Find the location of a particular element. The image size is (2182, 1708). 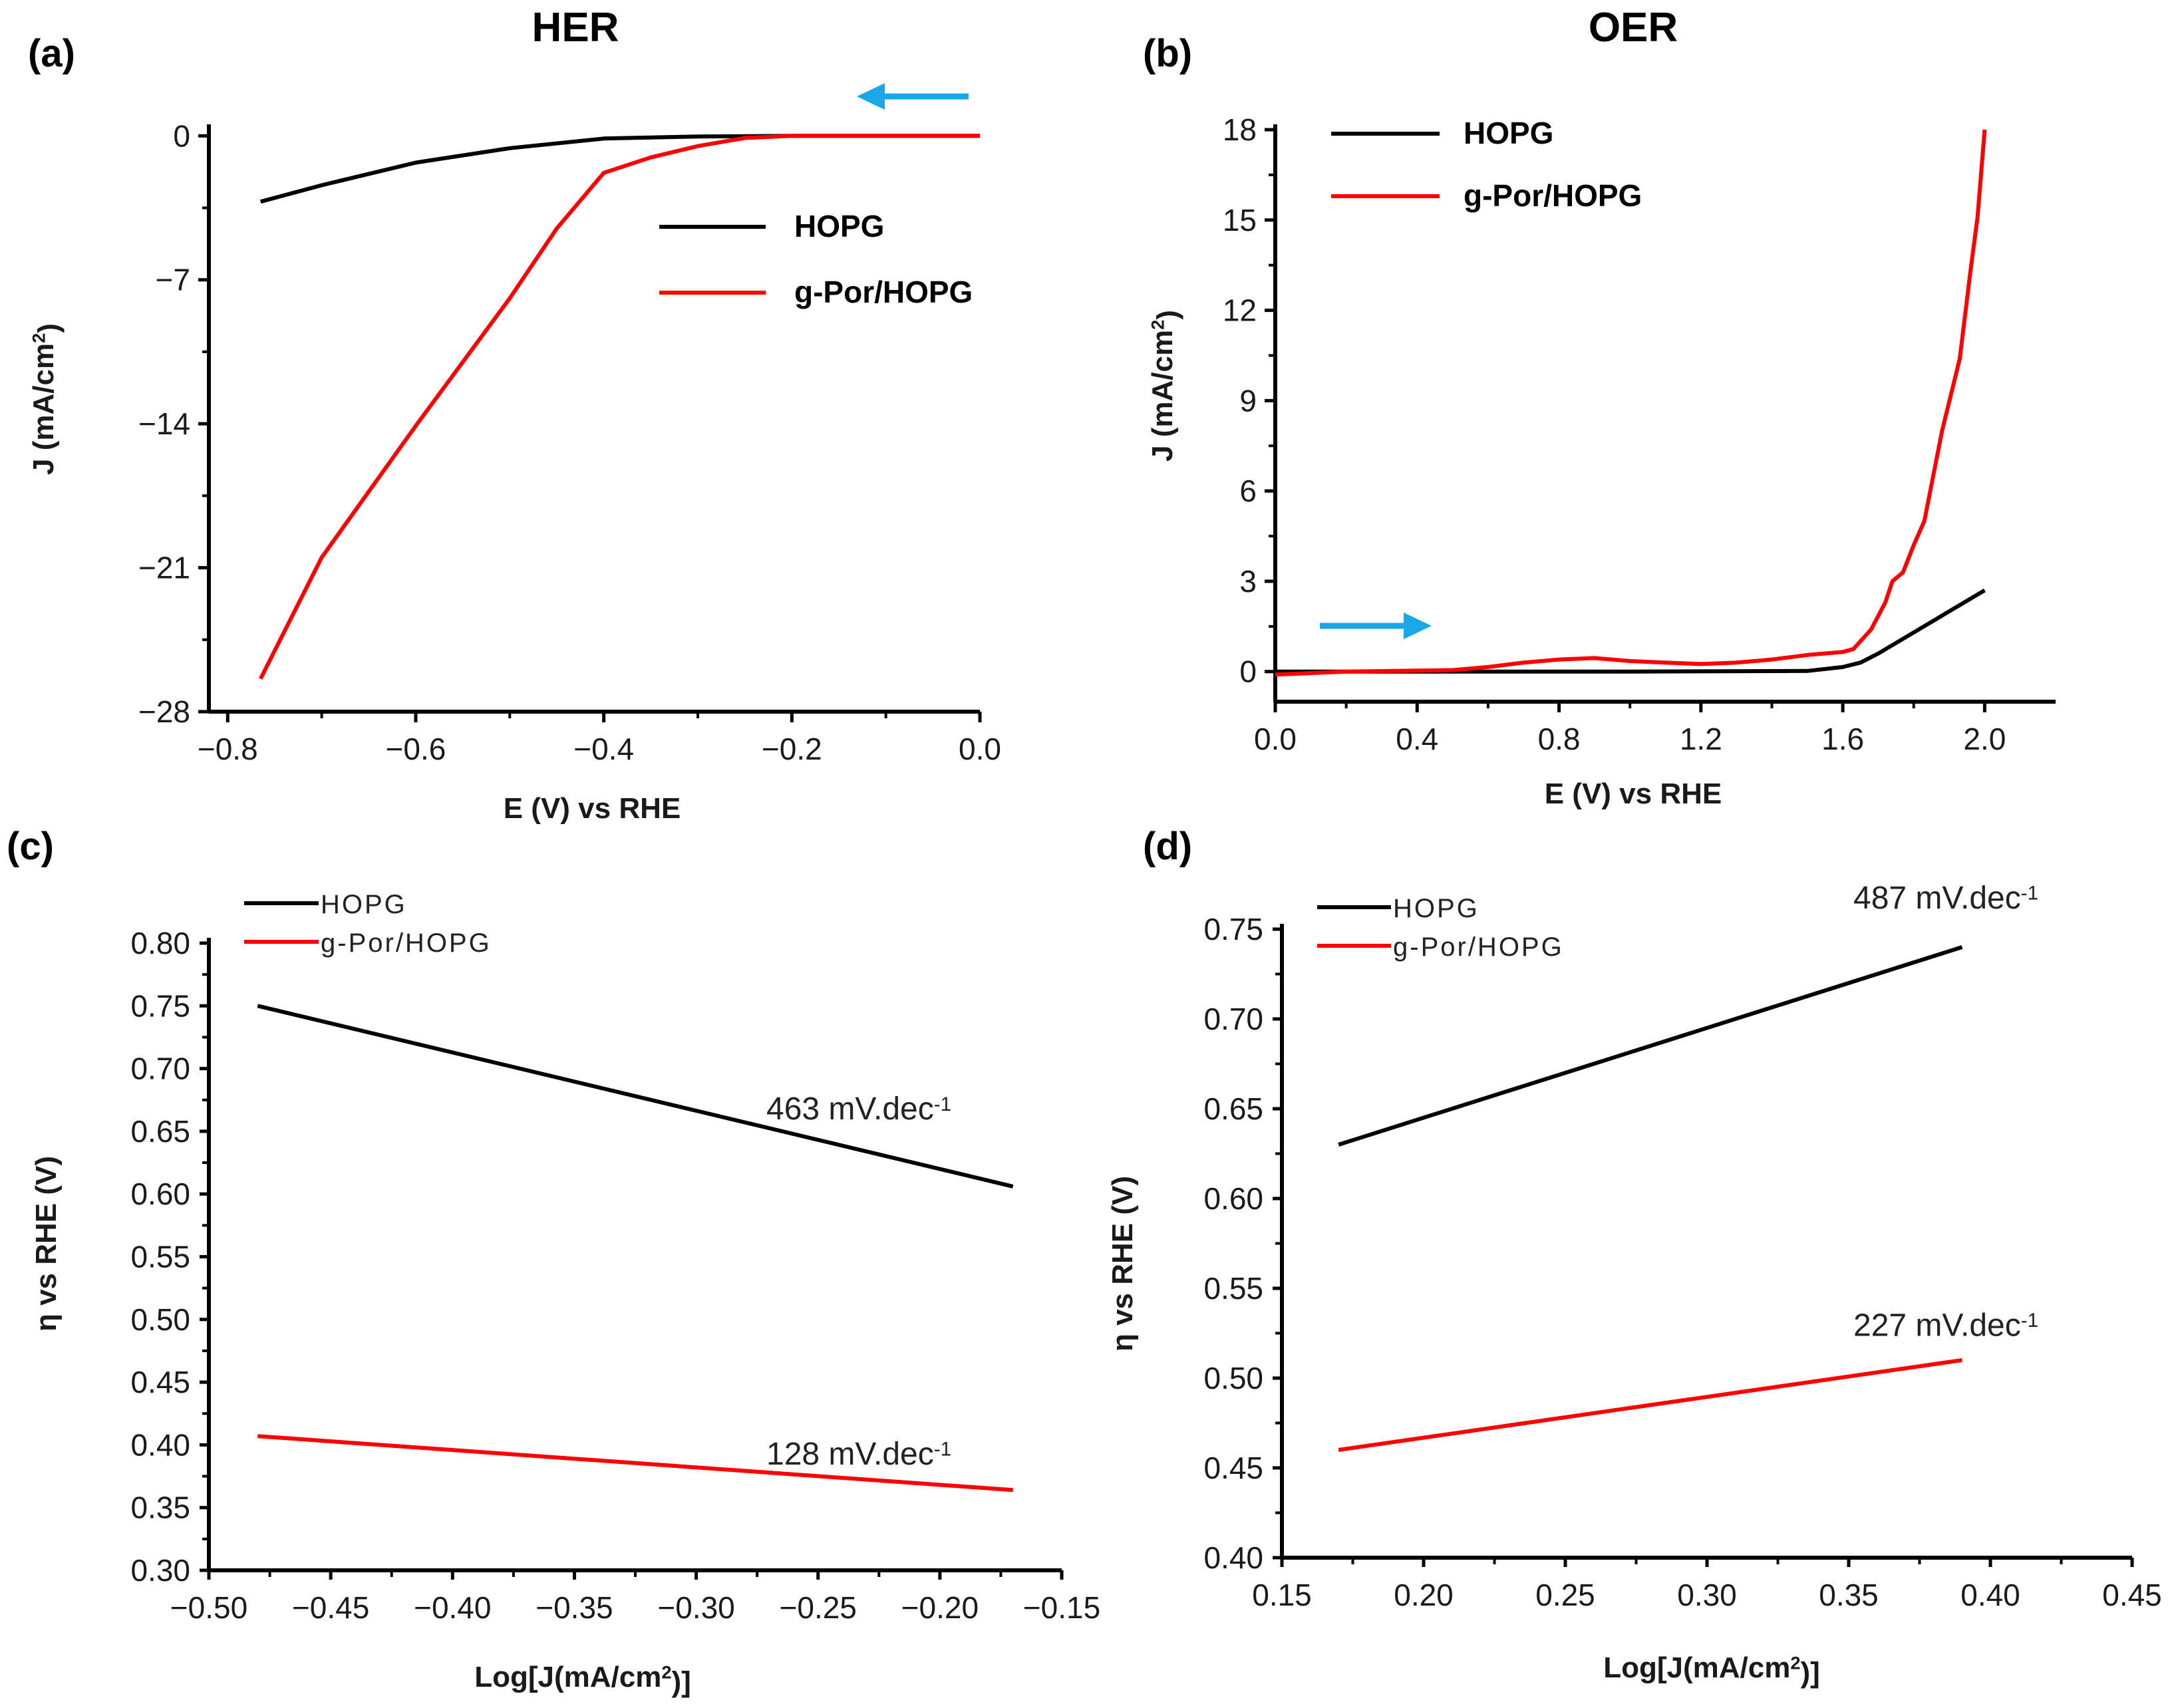

x-tick-label: −0.2 is located at coordinates (792, 749).